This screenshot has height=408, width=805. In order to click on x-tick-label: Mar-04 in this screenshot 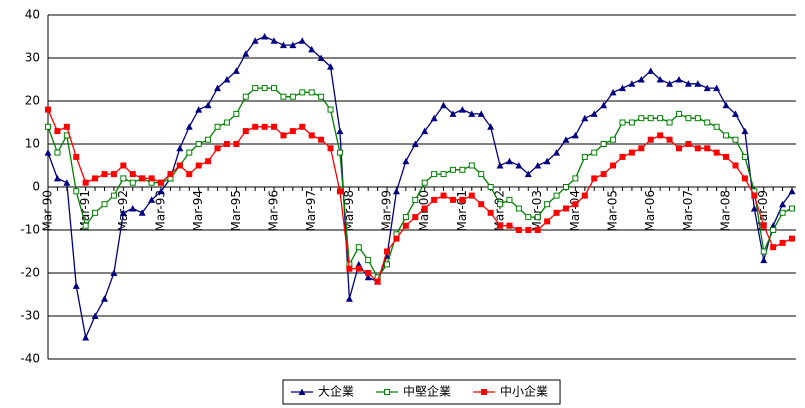, I will do `click(575, 210)`.